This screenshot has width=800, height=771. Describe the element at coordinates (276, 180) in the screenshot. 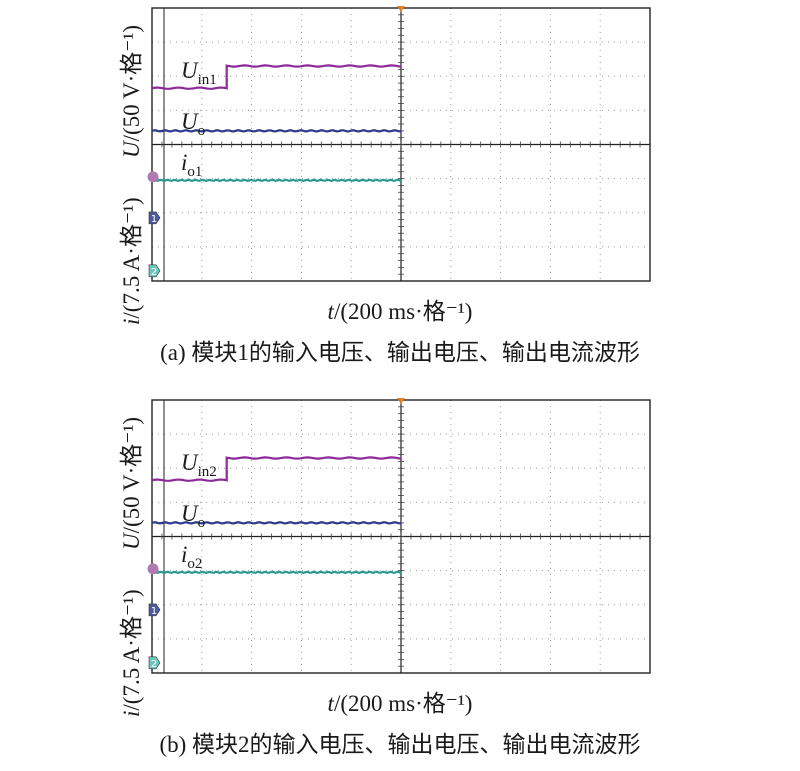

I see `trace-i-o1` at that location.